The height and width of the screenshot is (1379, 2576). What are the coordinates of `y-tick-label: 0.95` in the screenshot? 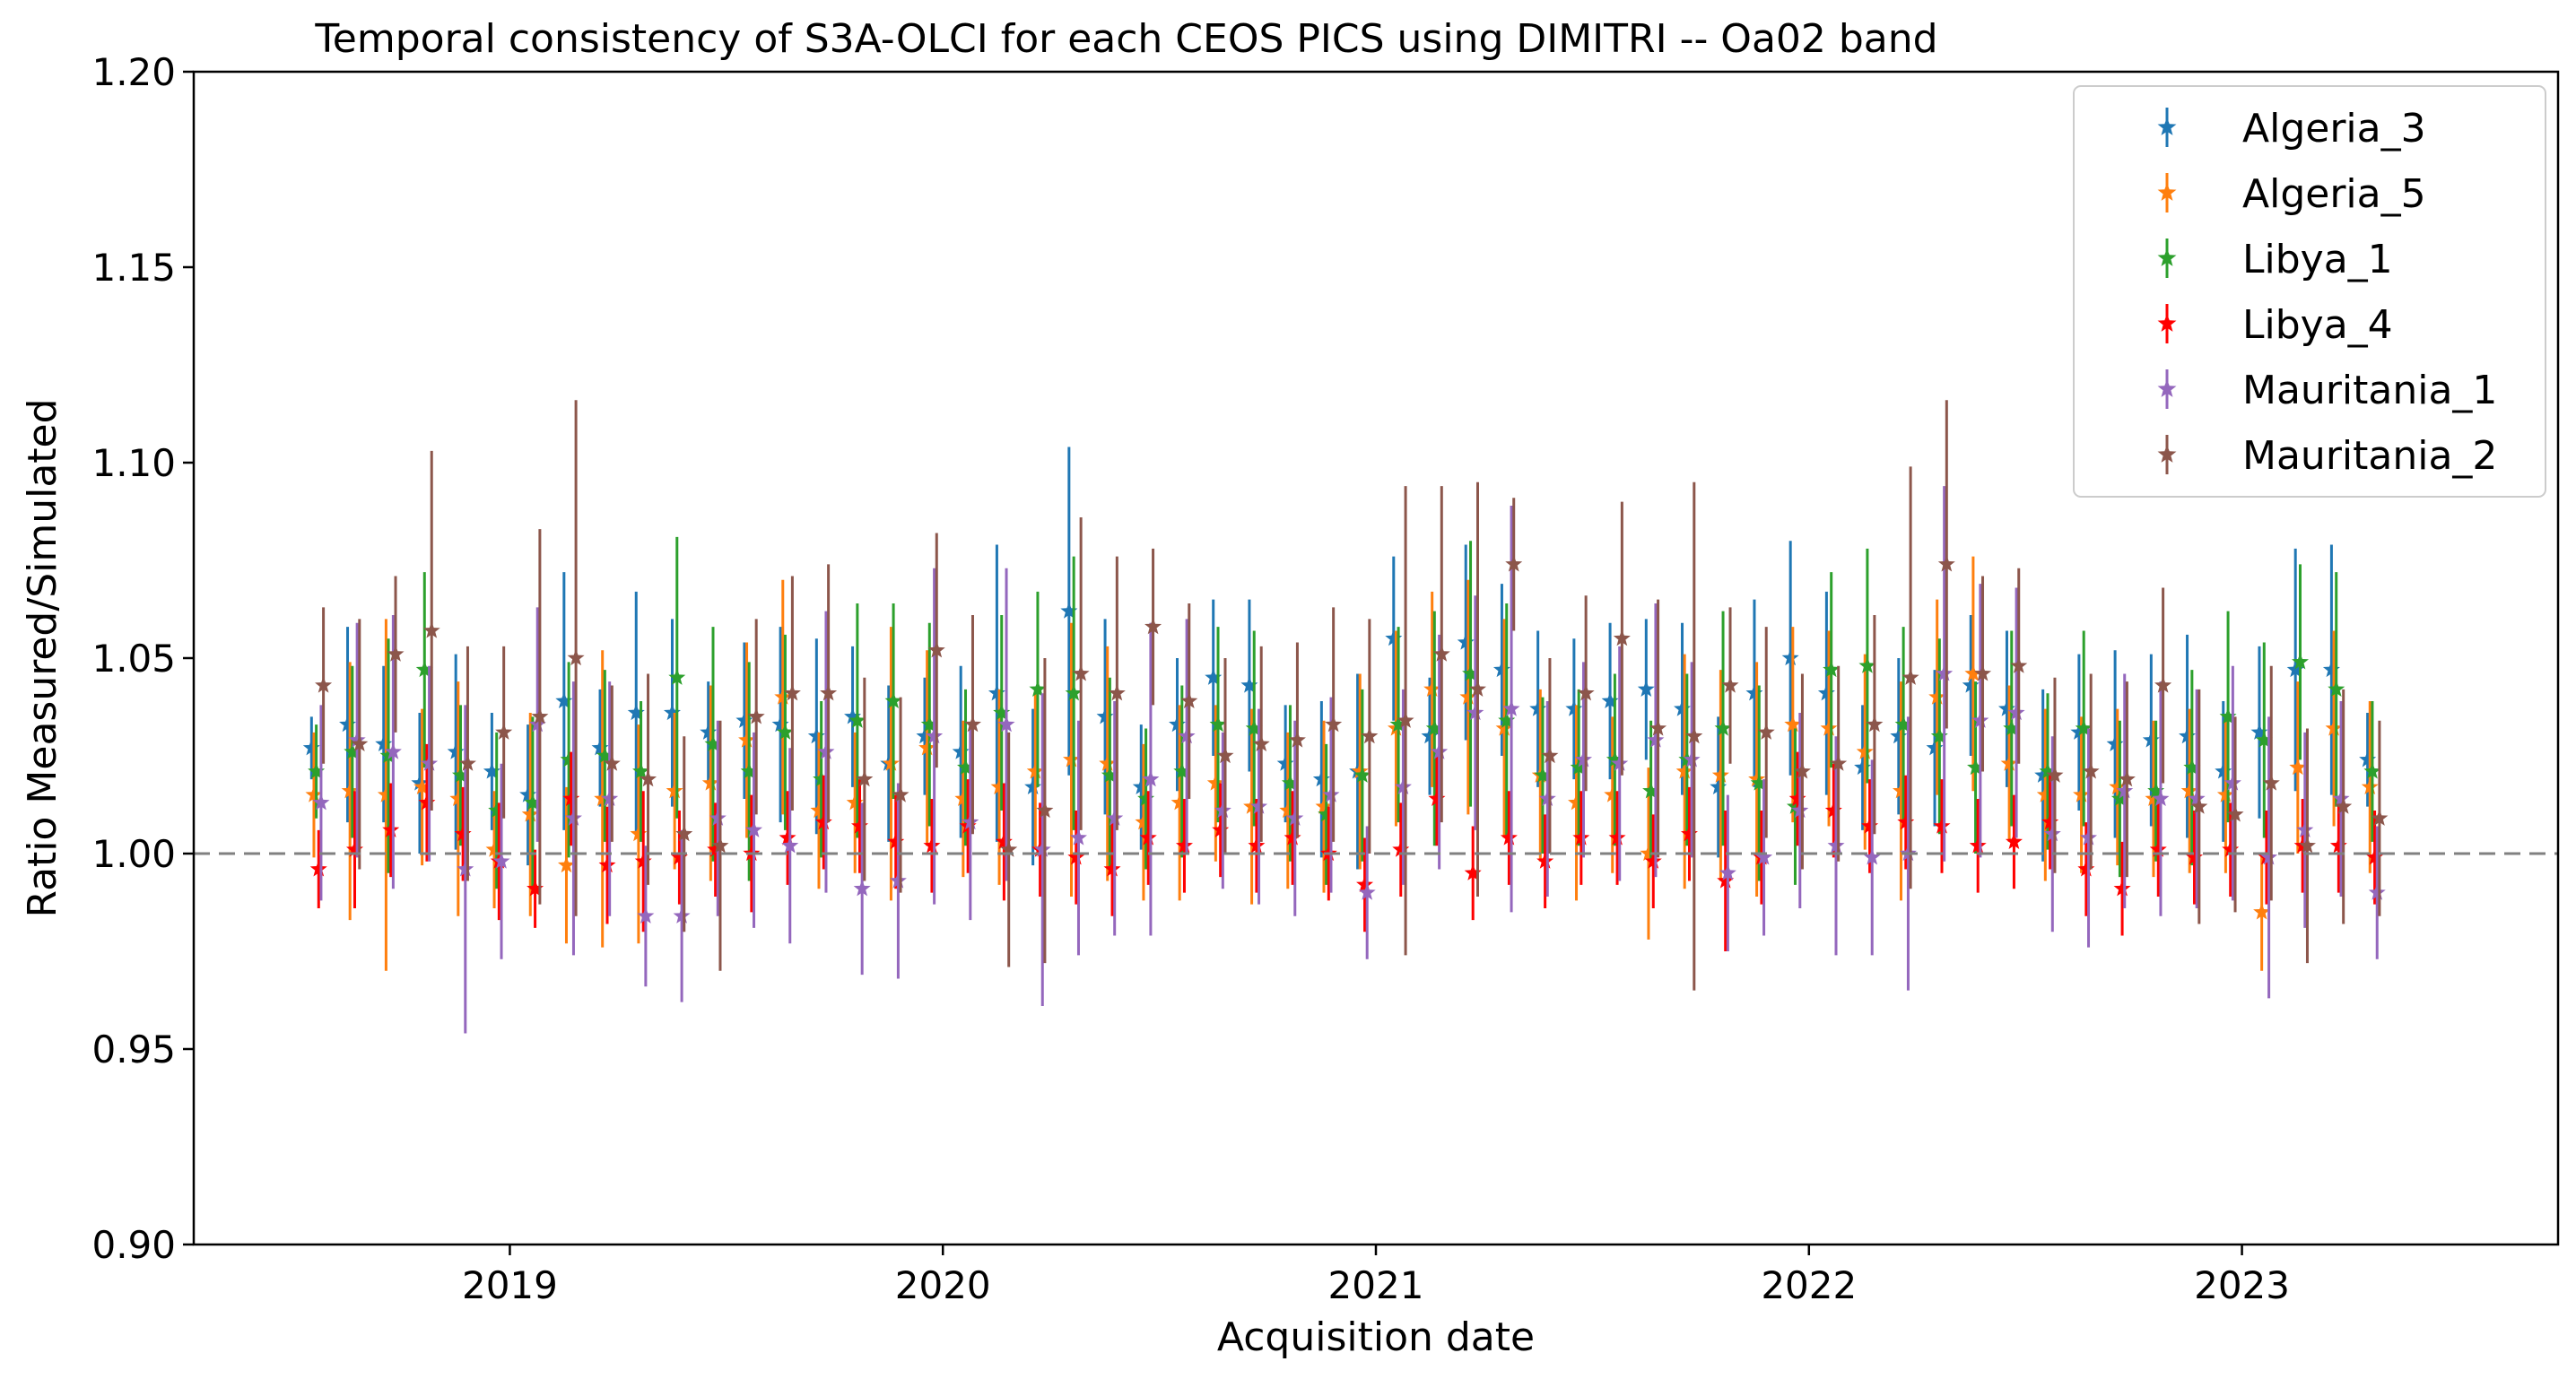 It's located at (133, 1050).